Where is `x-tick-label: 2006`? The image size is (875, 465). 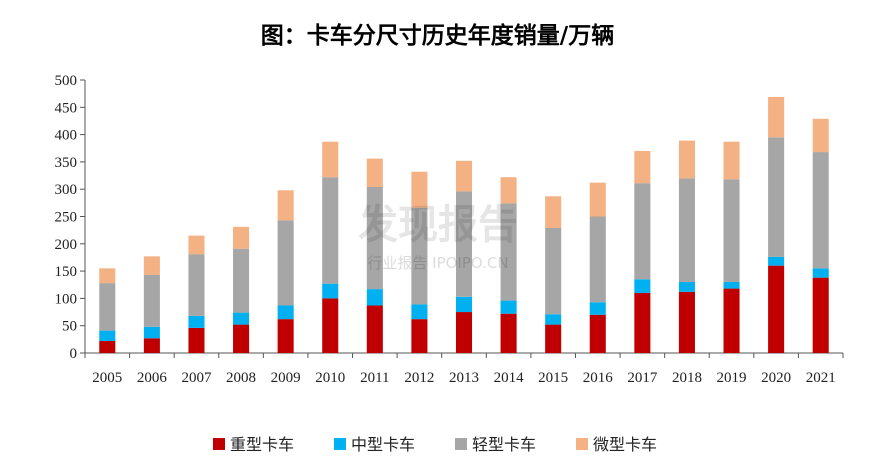 x-tick-label: 2006 is located at coordinates (152, 378).